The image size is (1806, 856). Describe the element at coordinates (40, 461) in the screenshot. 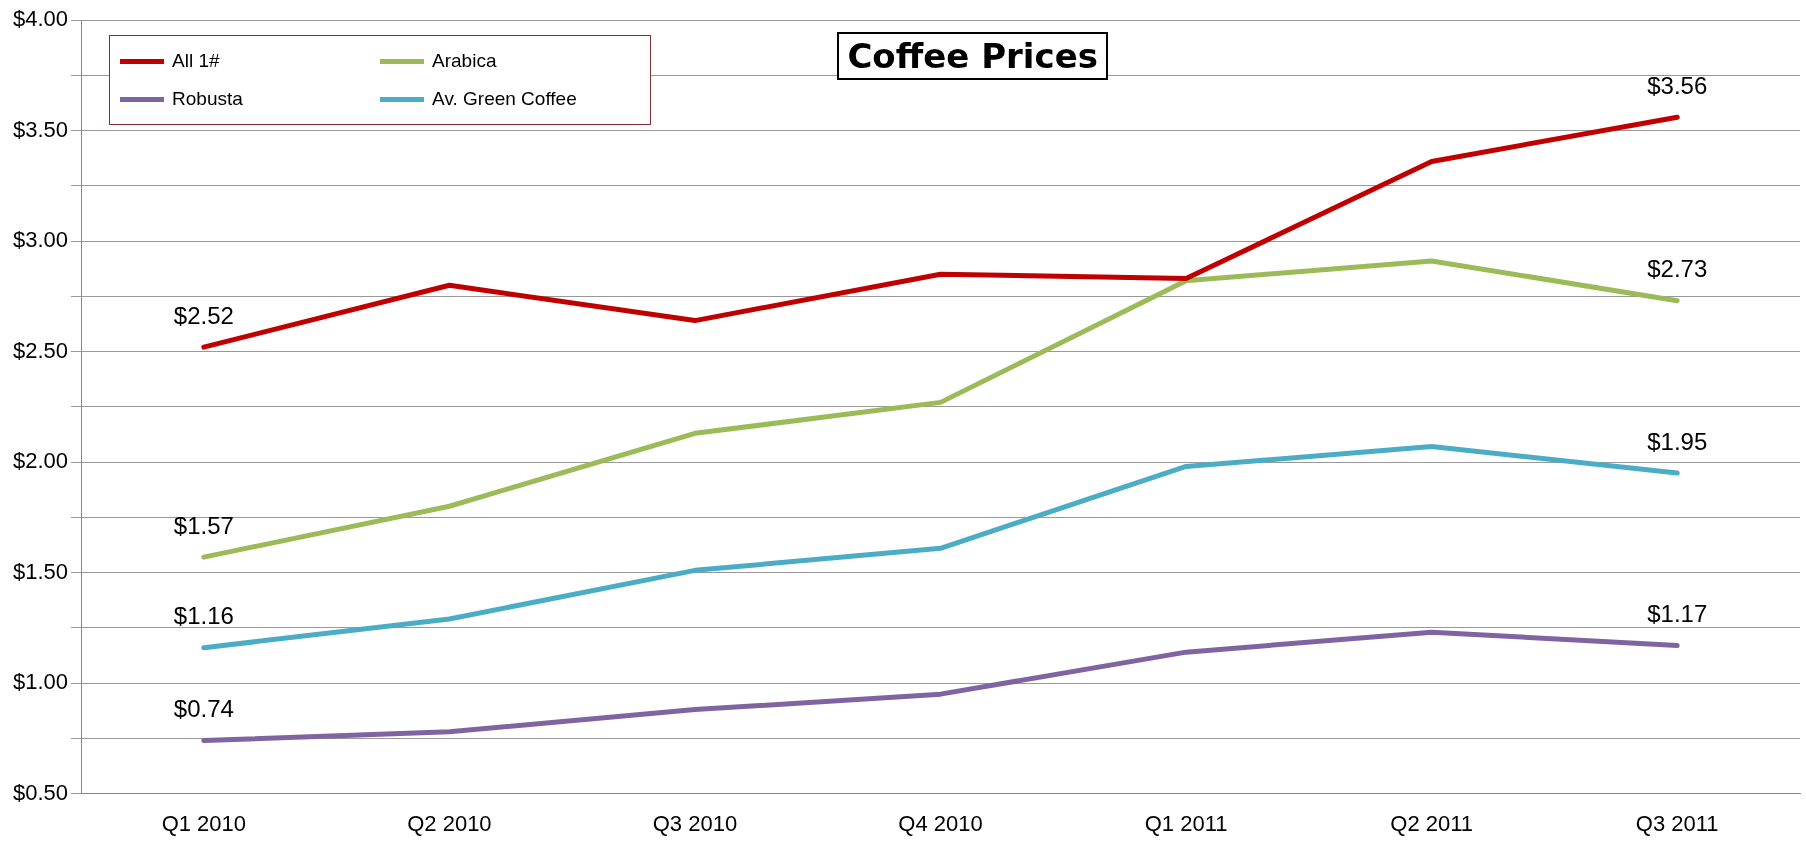

I see `text: $2.00` at that location.